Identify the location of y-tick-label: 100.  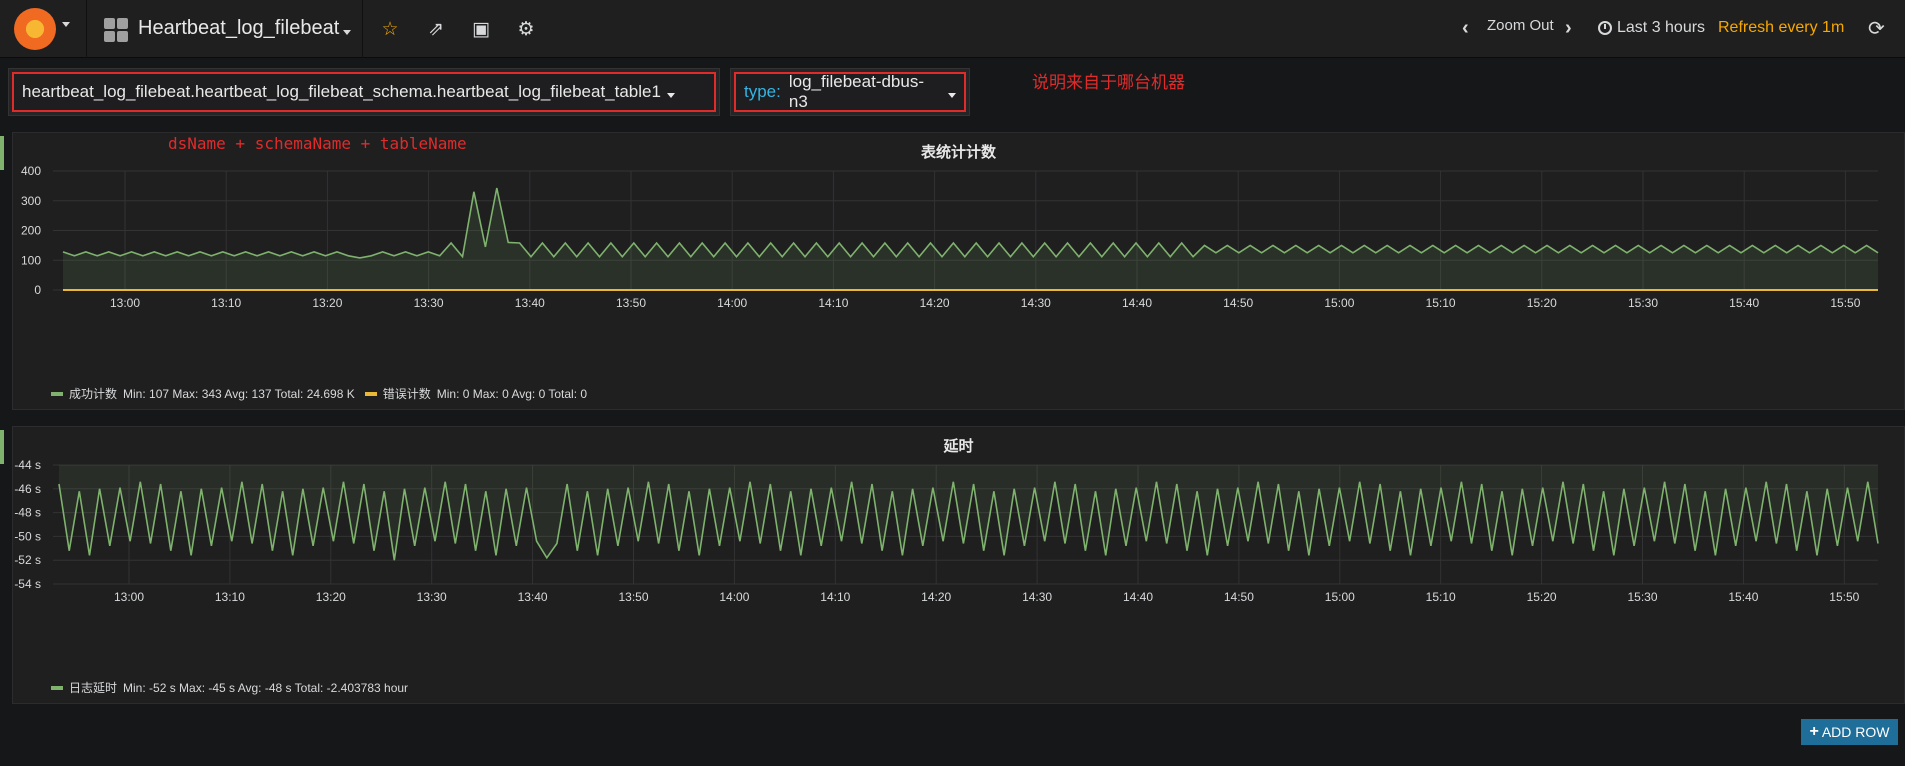
(31, 260).